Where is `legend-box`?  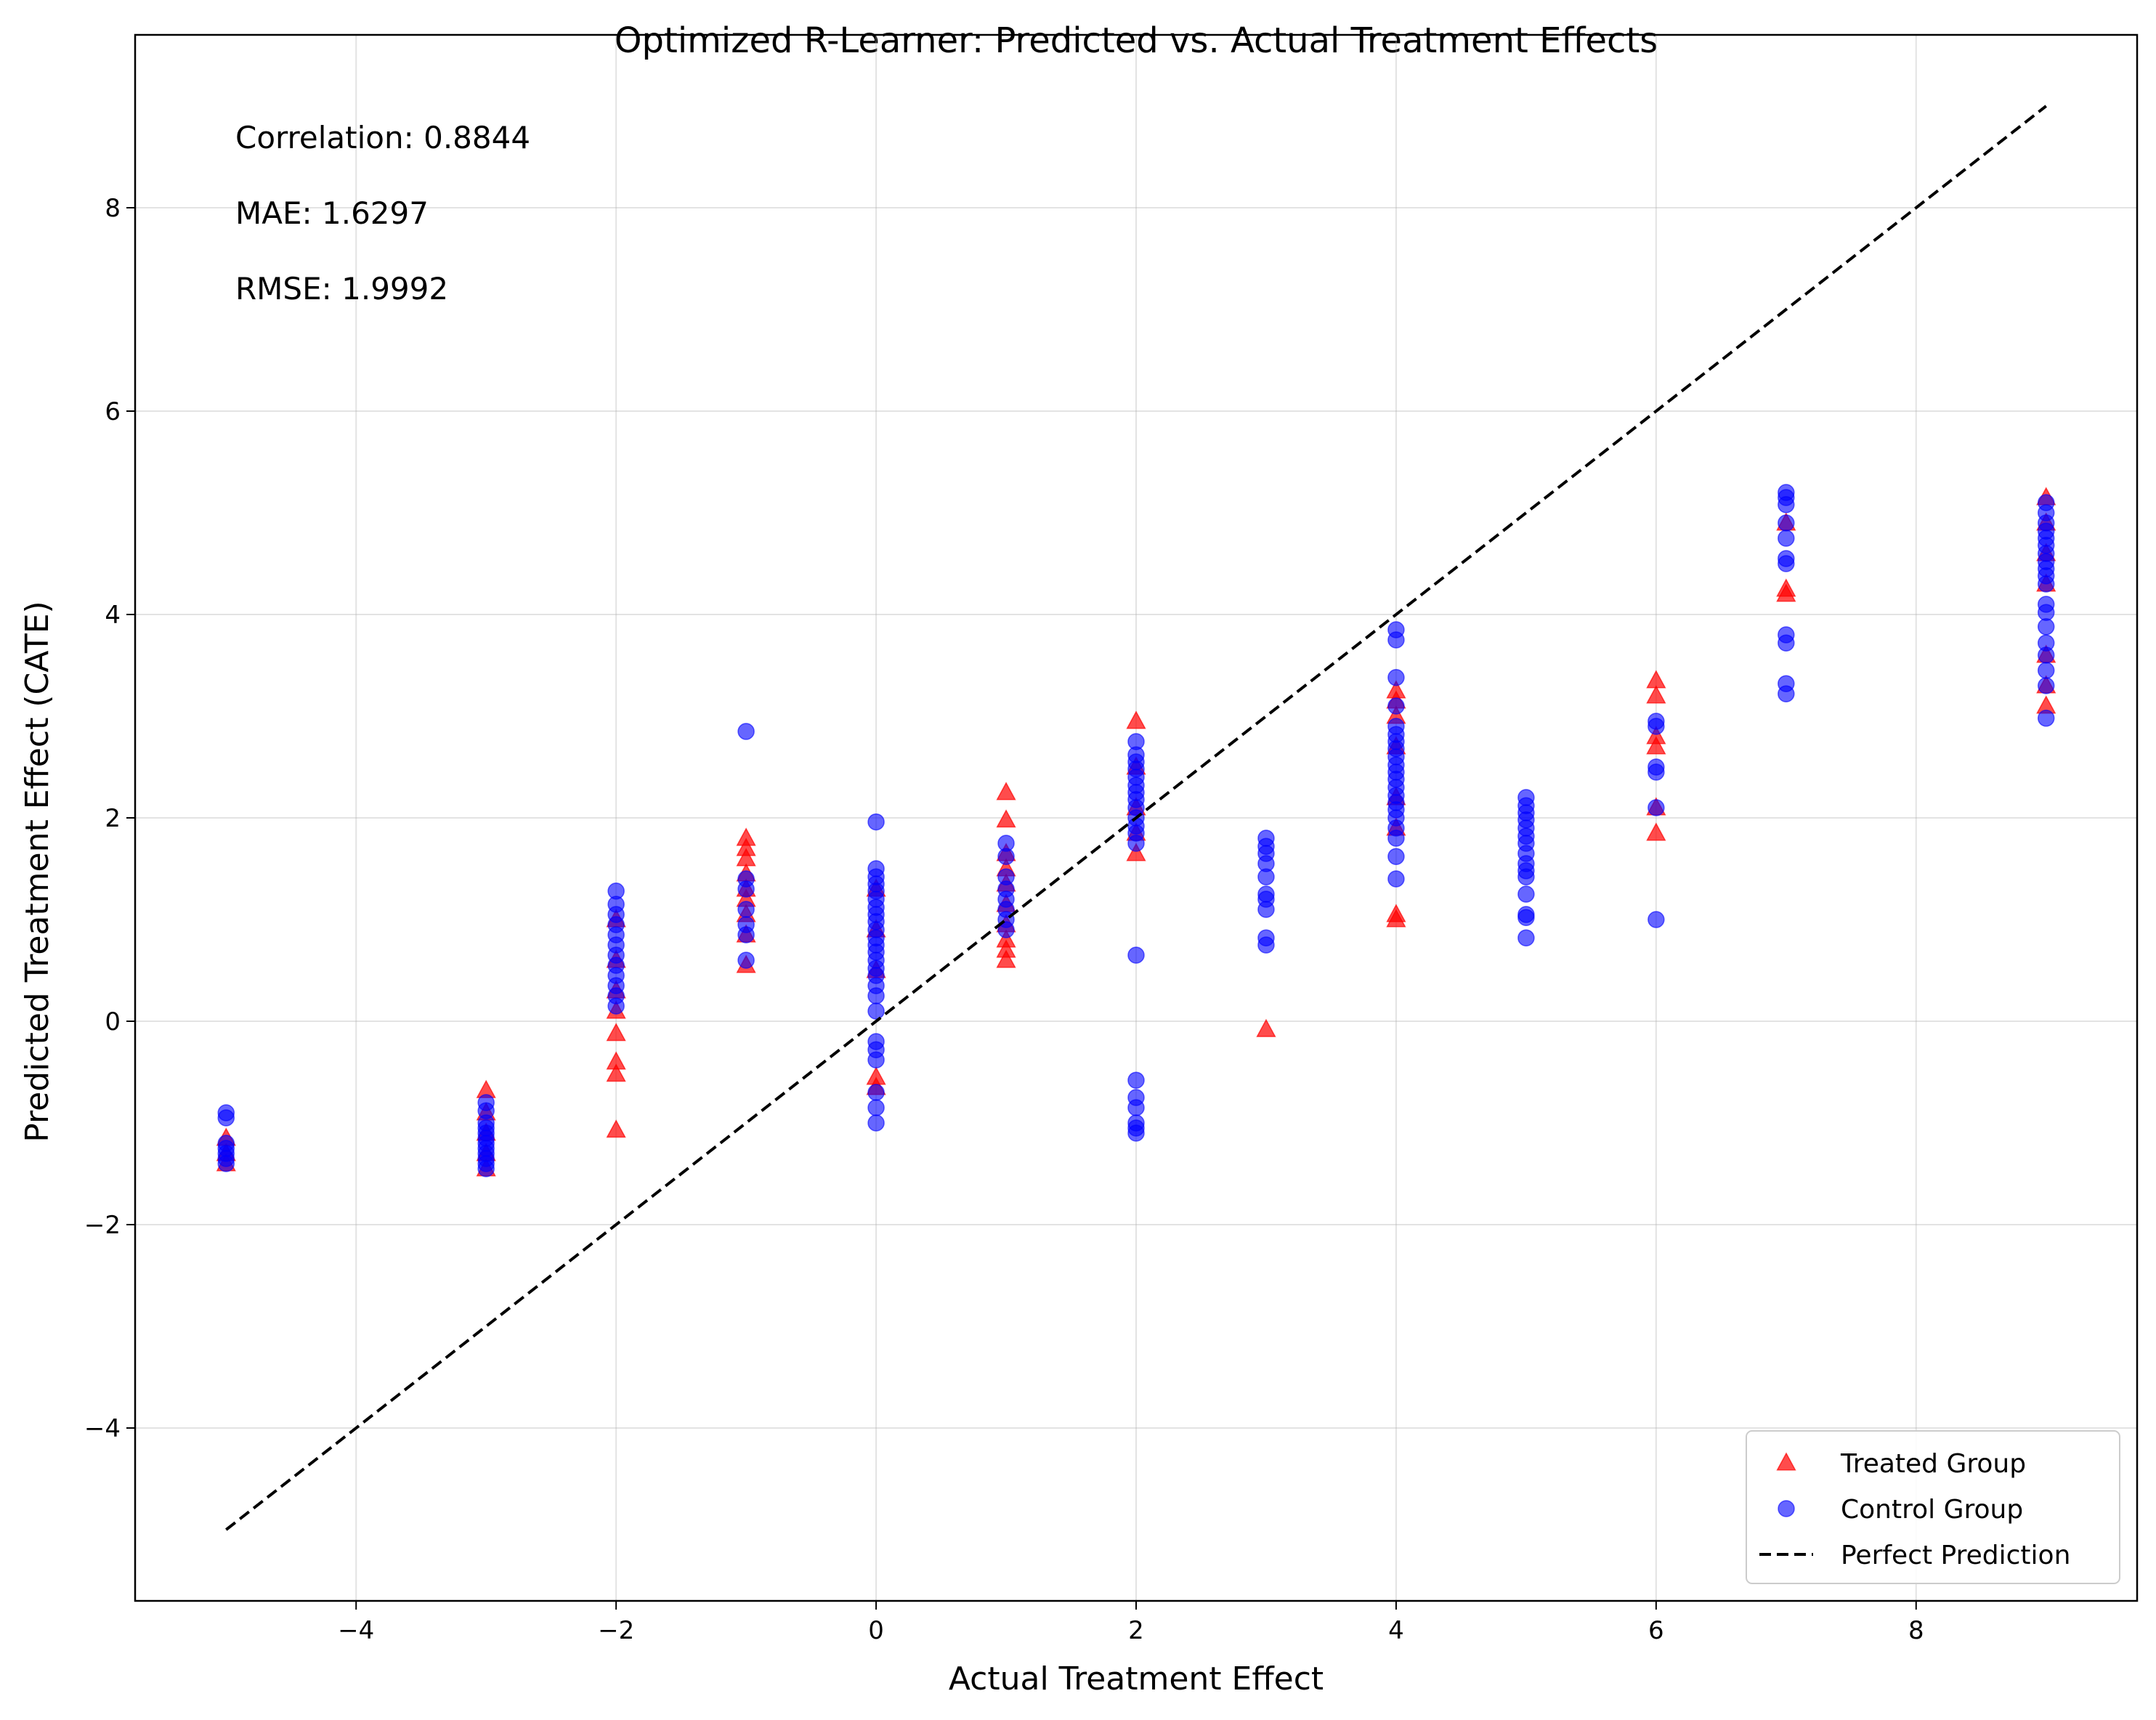
legend-box is located at coordinates (1933, 1507).